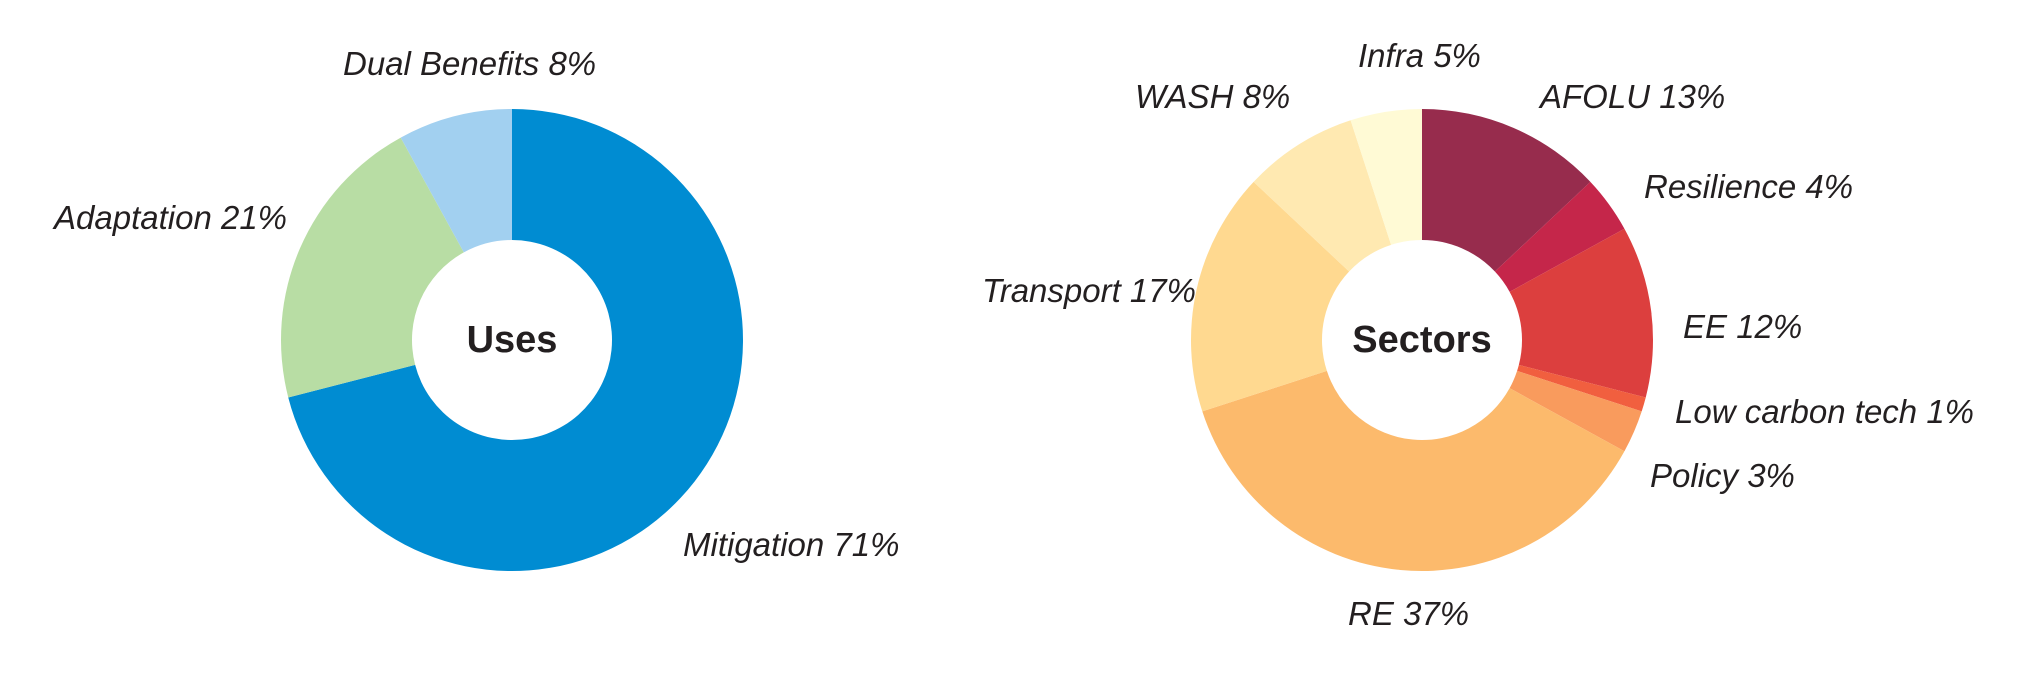 The width and height of the screenshot is (2023, 681). Describe the element at coordinates (1742, 326) in the screenshot. I see `slice-label-ee: EE 12%` at that location.